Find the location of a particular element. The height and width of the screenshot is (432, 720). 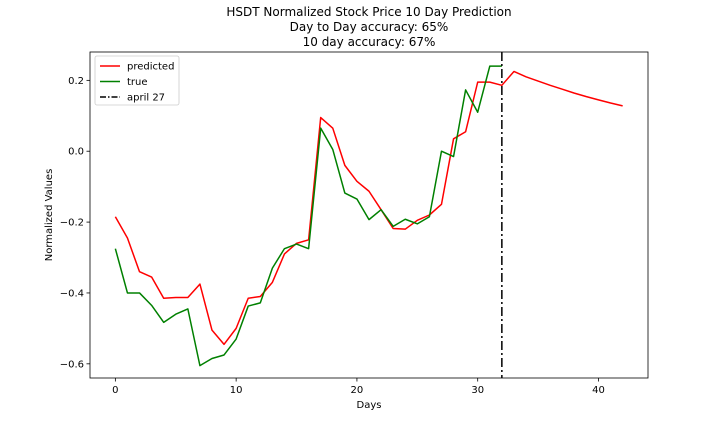

y-tick-label: −0.4 is located at coordinates (72, 293).